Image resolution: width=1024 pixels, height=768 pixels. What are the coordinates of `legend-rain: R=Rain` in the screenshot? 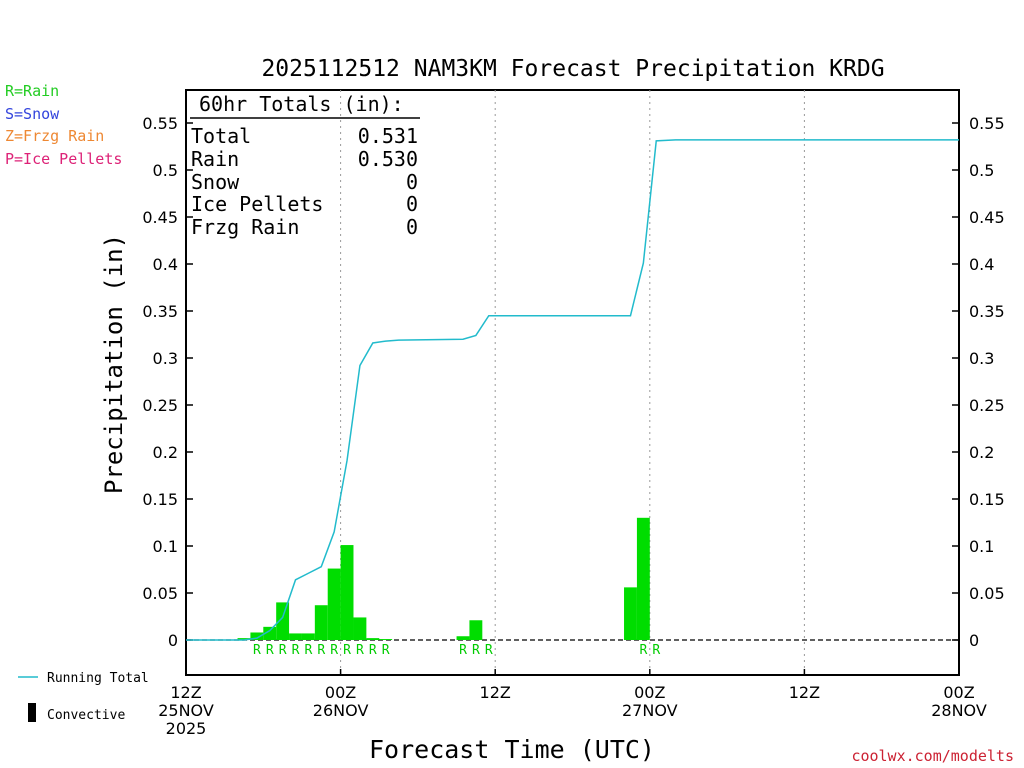 It's located at (32, 91).